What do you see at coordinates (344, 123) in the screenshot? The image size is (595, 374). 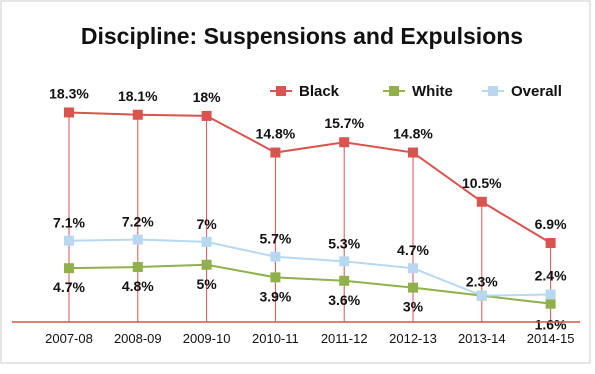 I see `data-label-black: 15.7%` at bounding box center [344, 123].